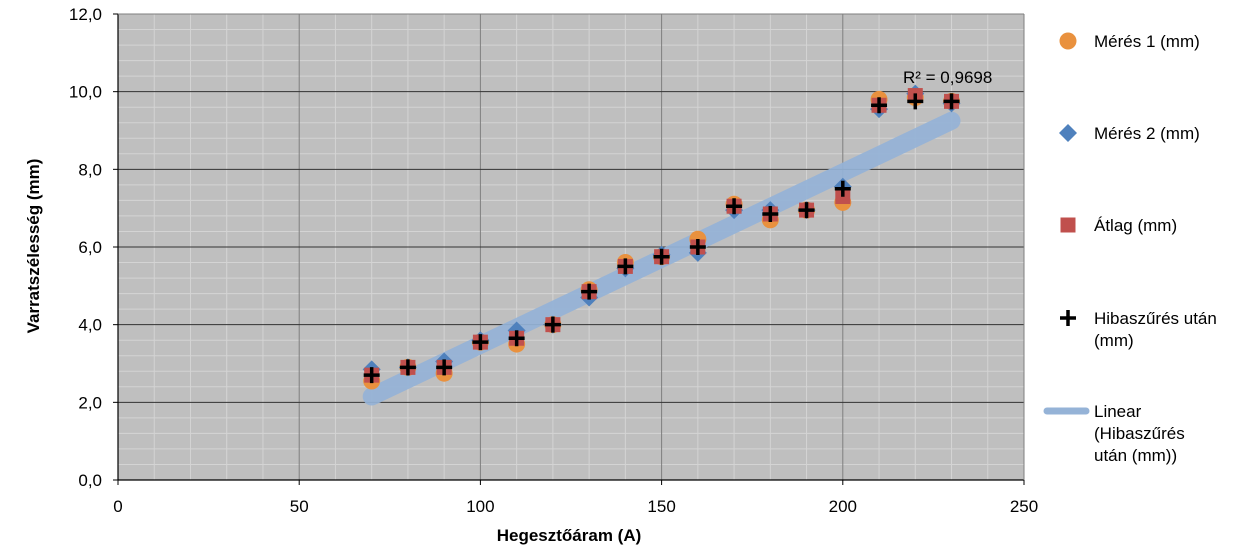 The width and height of the screenshot is (1250, 555). I want to click on legend-item: Hibaszűrés után (mm), so click(1138, 329).